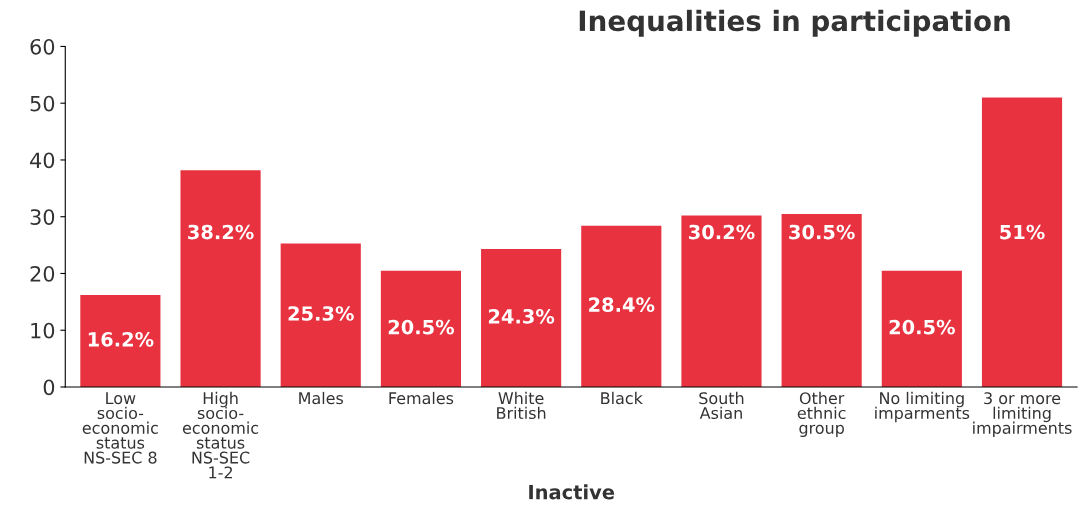 The width and height of the screenshot is (1088, 516). I want to click on data-label: 28.4%, so click(622, 305).